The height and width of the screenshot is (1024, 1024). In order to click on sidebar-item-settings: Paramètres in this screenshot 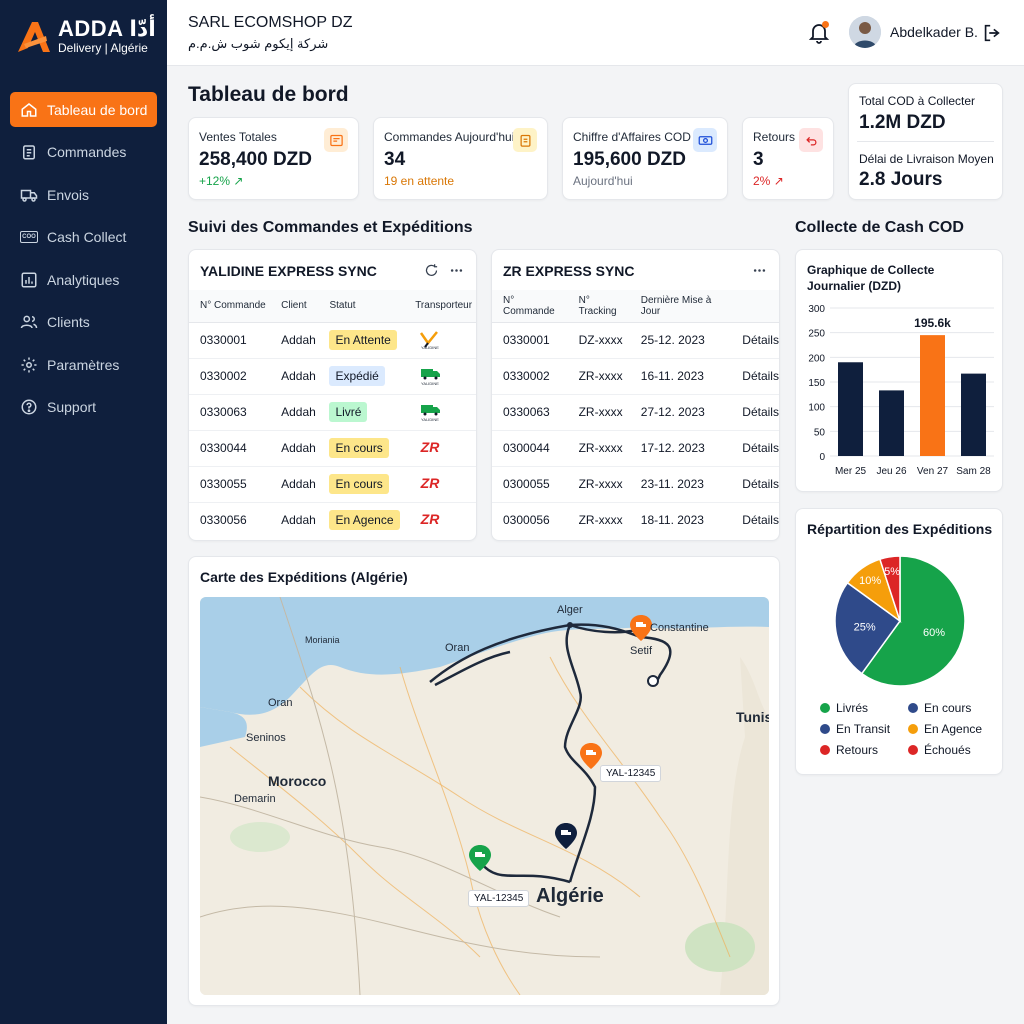, I will do `click(83, 364)`.